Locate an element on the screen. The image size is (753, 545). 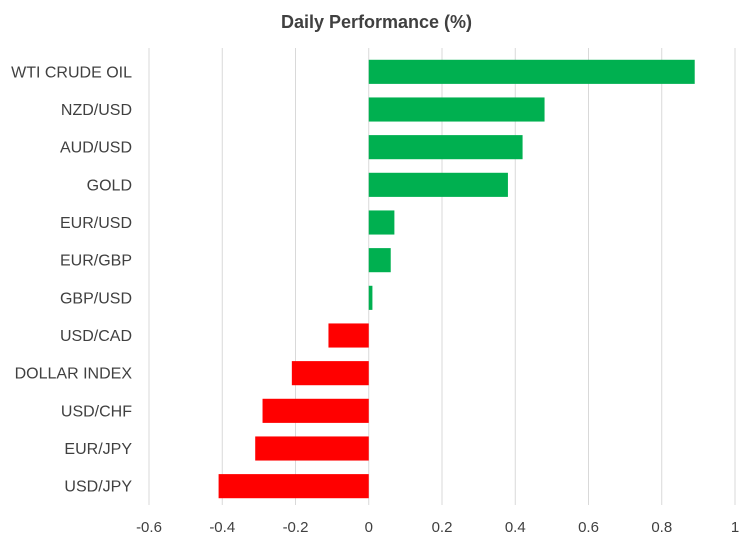
category-label: GBP/USD is located at coordinates (96, 298).